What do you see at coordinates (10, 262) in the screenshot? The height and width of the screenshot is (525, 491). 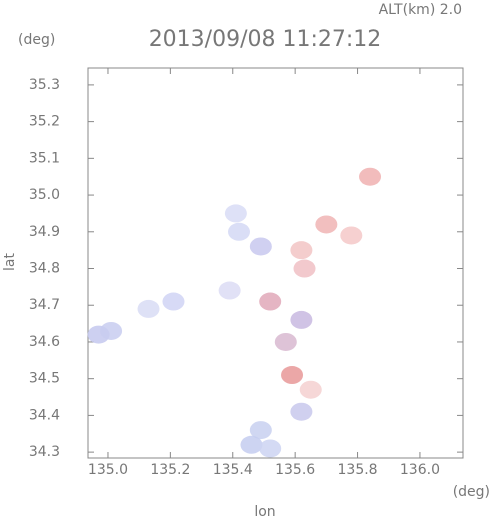 I see `y-axis-label: lat` at bounding box center [10, 262].